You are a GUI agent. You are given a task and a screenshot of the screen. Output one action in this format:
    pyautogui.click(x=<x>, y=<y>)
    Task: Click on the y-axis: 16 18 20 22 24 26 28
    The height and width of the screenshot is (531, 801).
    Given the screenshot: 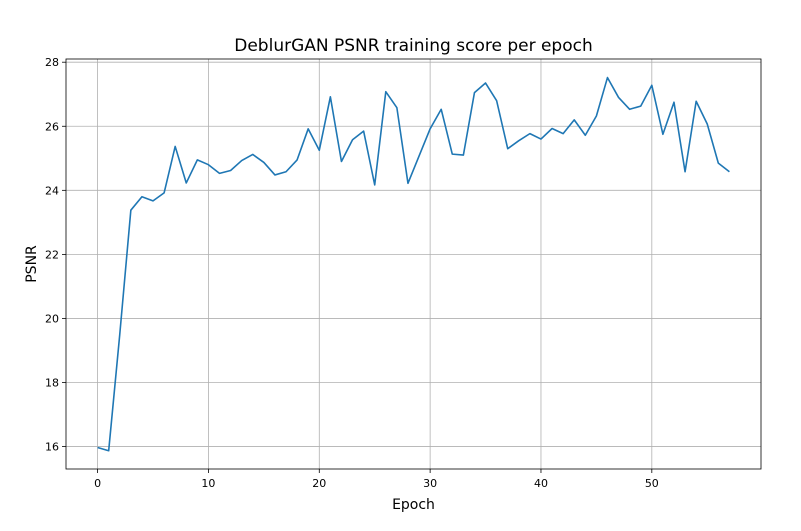 What is the action you would take?
    pyautogui.click(x=55, y=255)
    